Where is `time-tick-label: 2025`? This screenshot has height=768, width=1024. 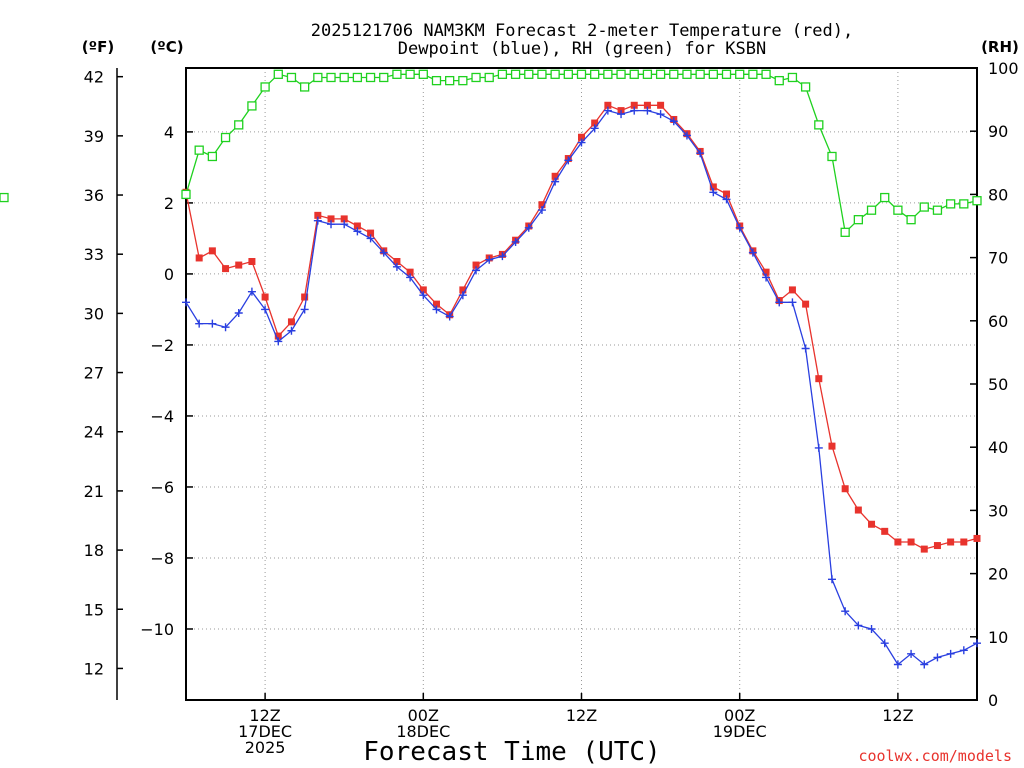 time-tick-label: 2025 is located at coordinates (265, 747).